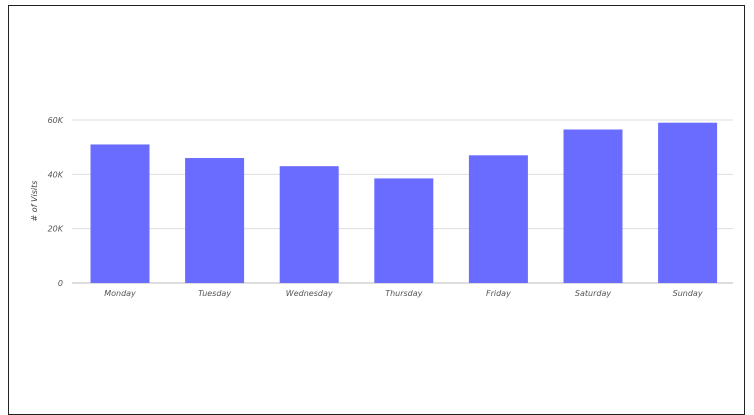 This screenshot has height=415, width=754. Describe the element at coordinates (120, 213) in the screenshot. I see `bar-monday` at that location.